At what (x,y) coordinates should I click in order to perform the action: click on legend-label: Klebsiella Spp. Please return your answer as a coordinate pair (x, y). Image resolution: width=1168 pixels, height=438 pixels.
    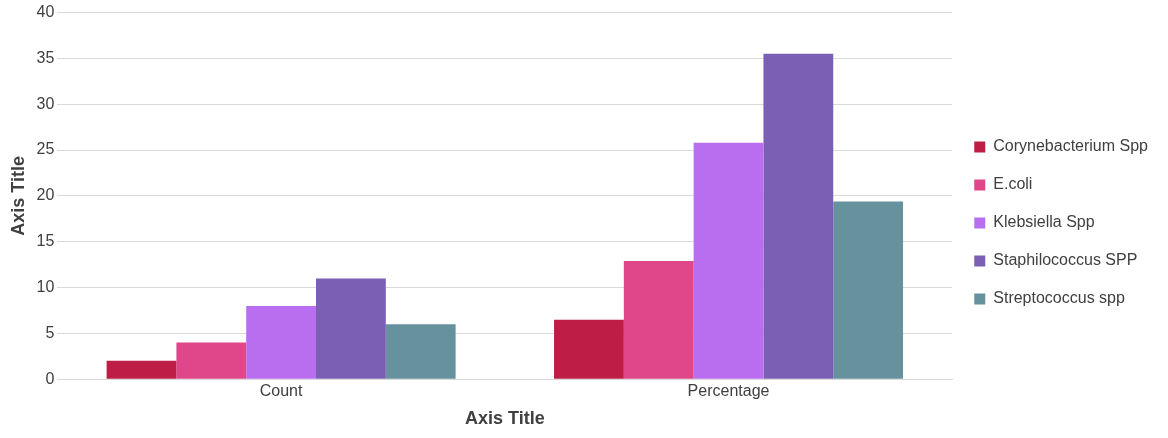
    Looking at the image, I should click on (1044, 222).